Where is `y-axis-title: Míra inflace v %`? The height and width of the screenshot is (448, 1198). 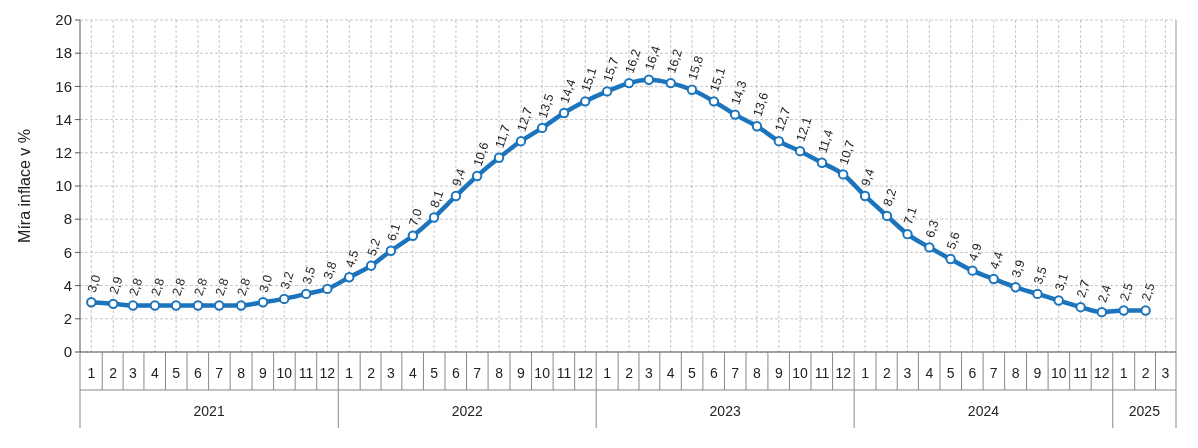 y-axis-title: Míra inflace v % is located at coordinates (24, 186).